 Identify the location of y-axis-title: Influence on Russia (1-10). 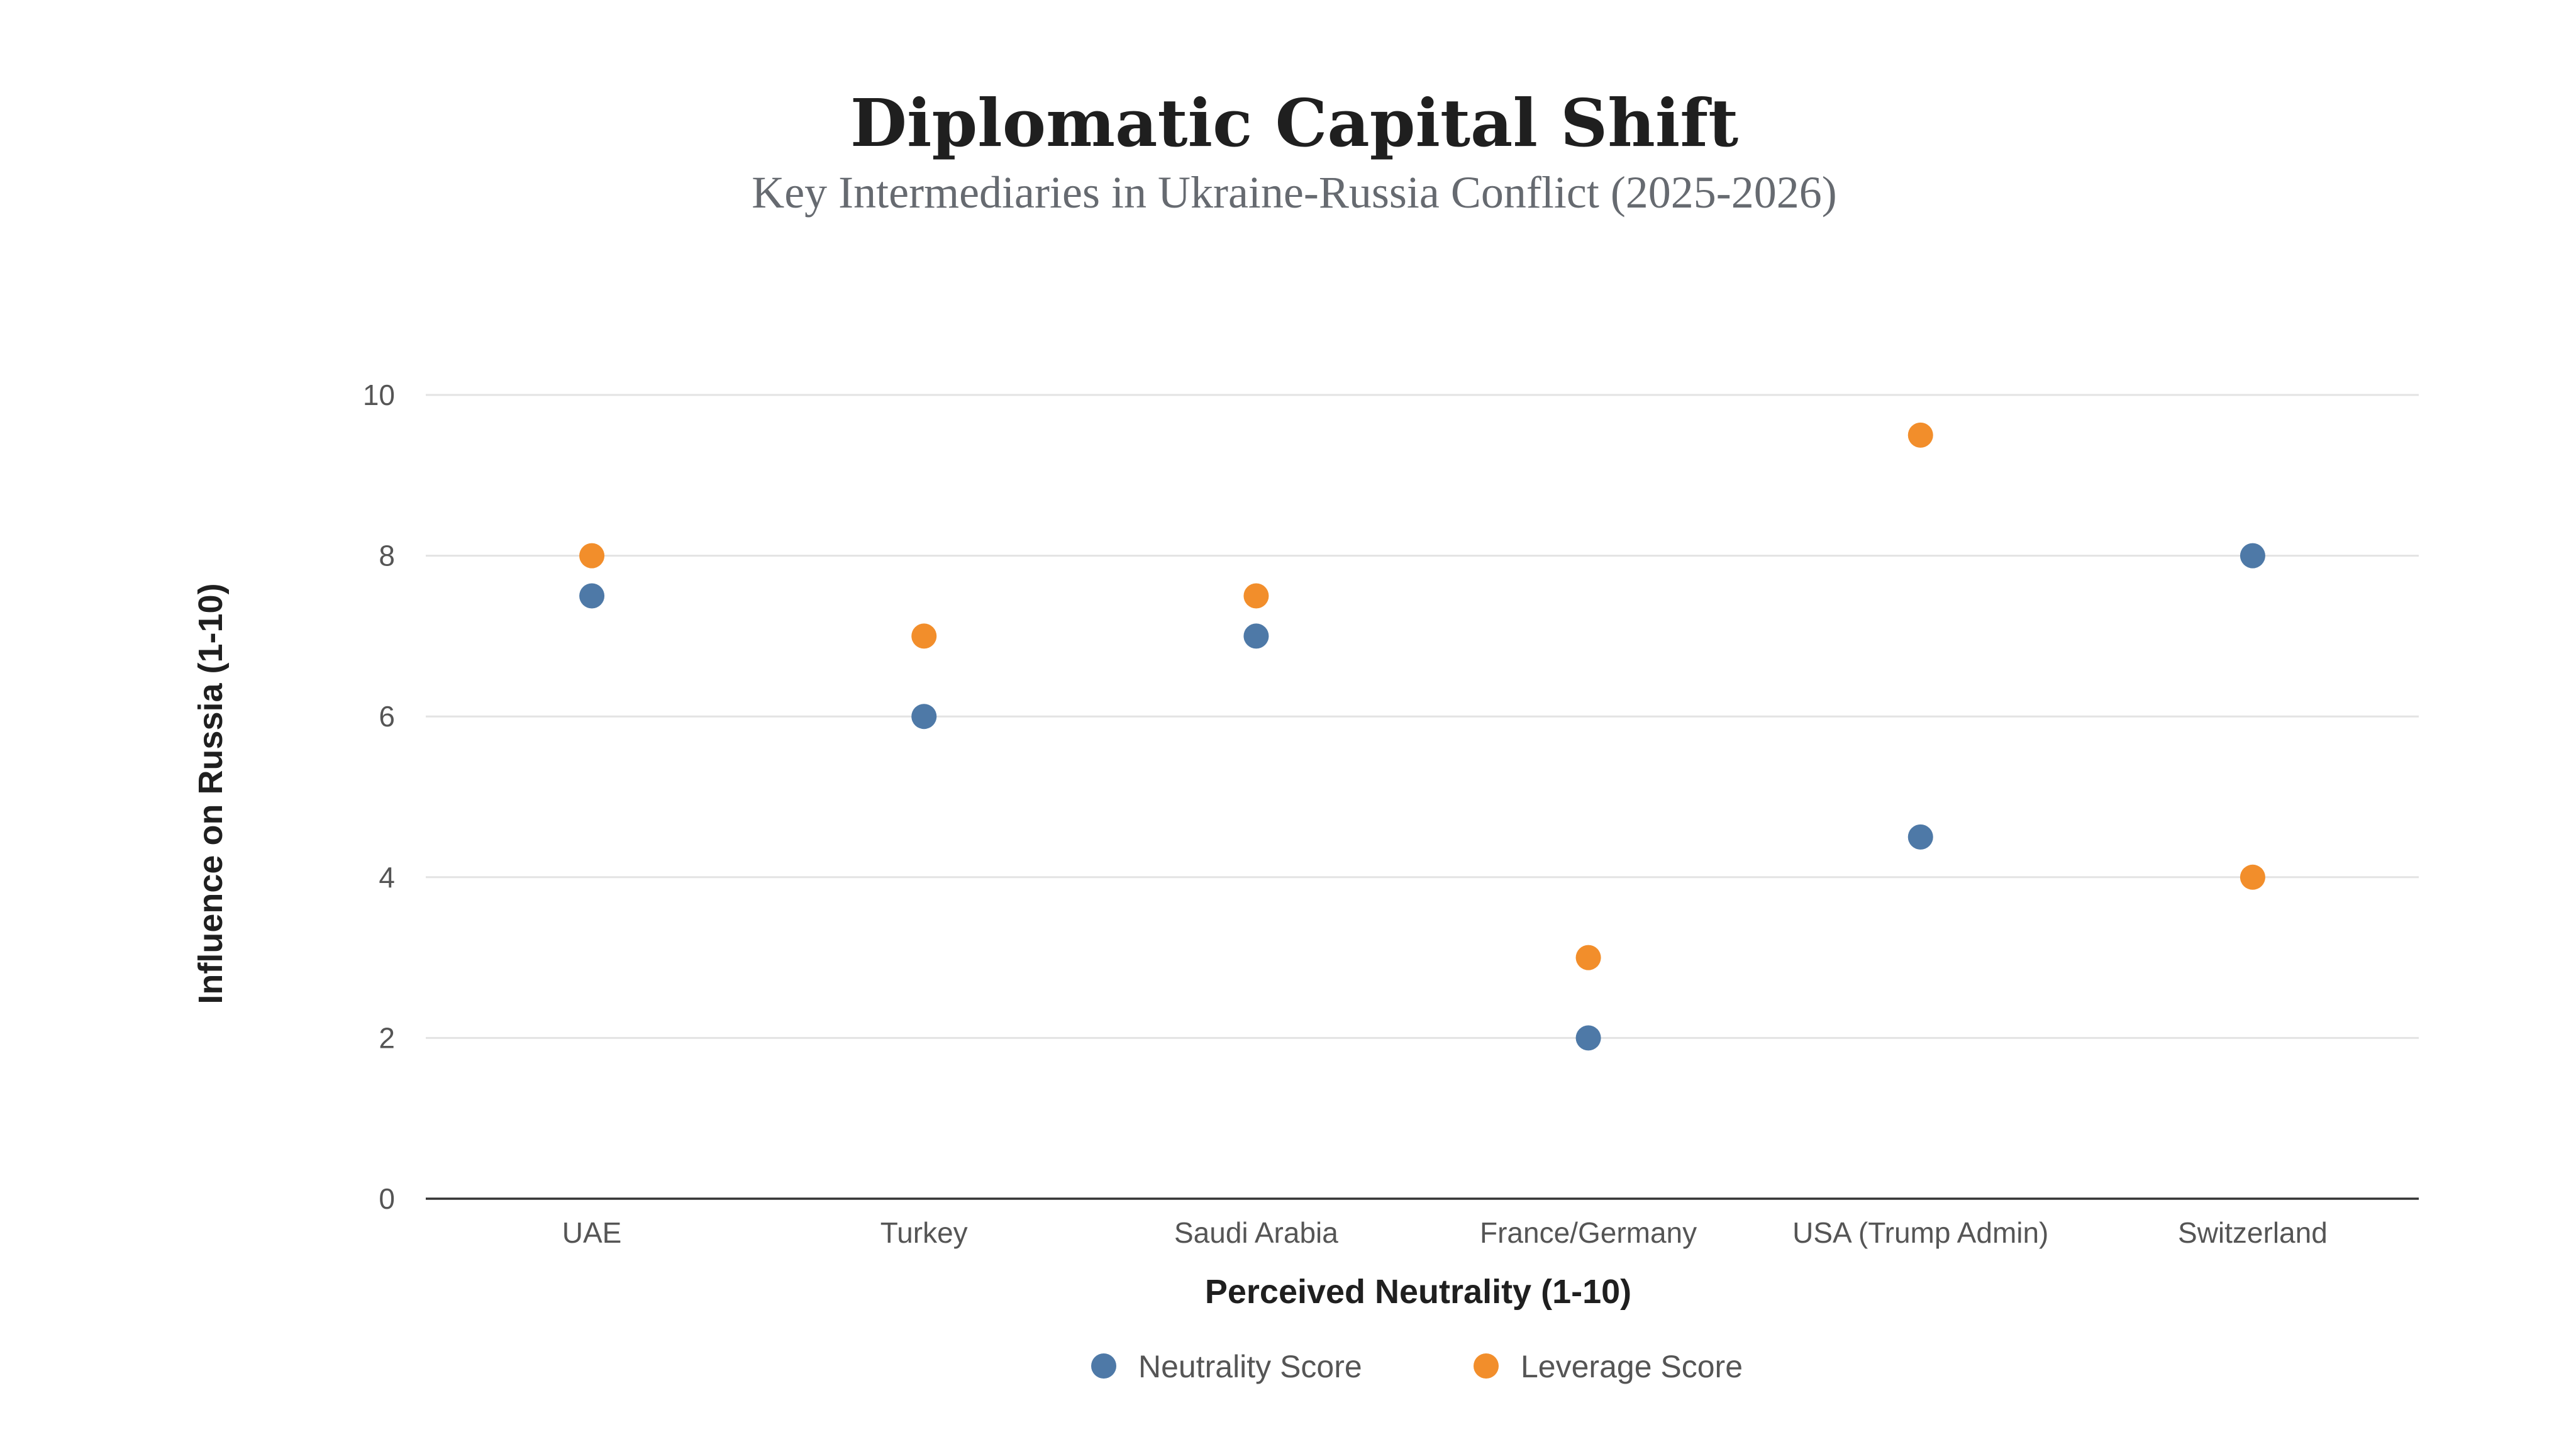
(211, 793).